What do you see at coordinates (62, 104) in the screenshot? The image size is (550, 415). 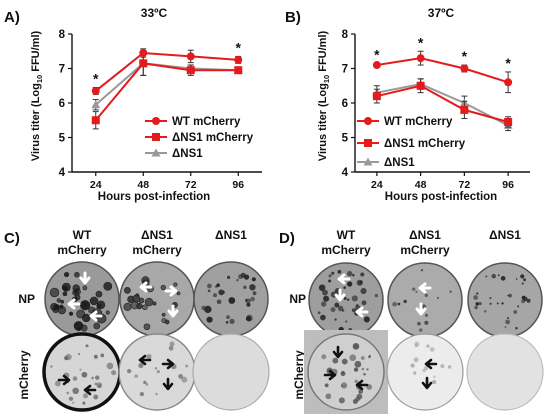 I see `chart-a-ytick-label: 6` at bounding box center [62, 104].